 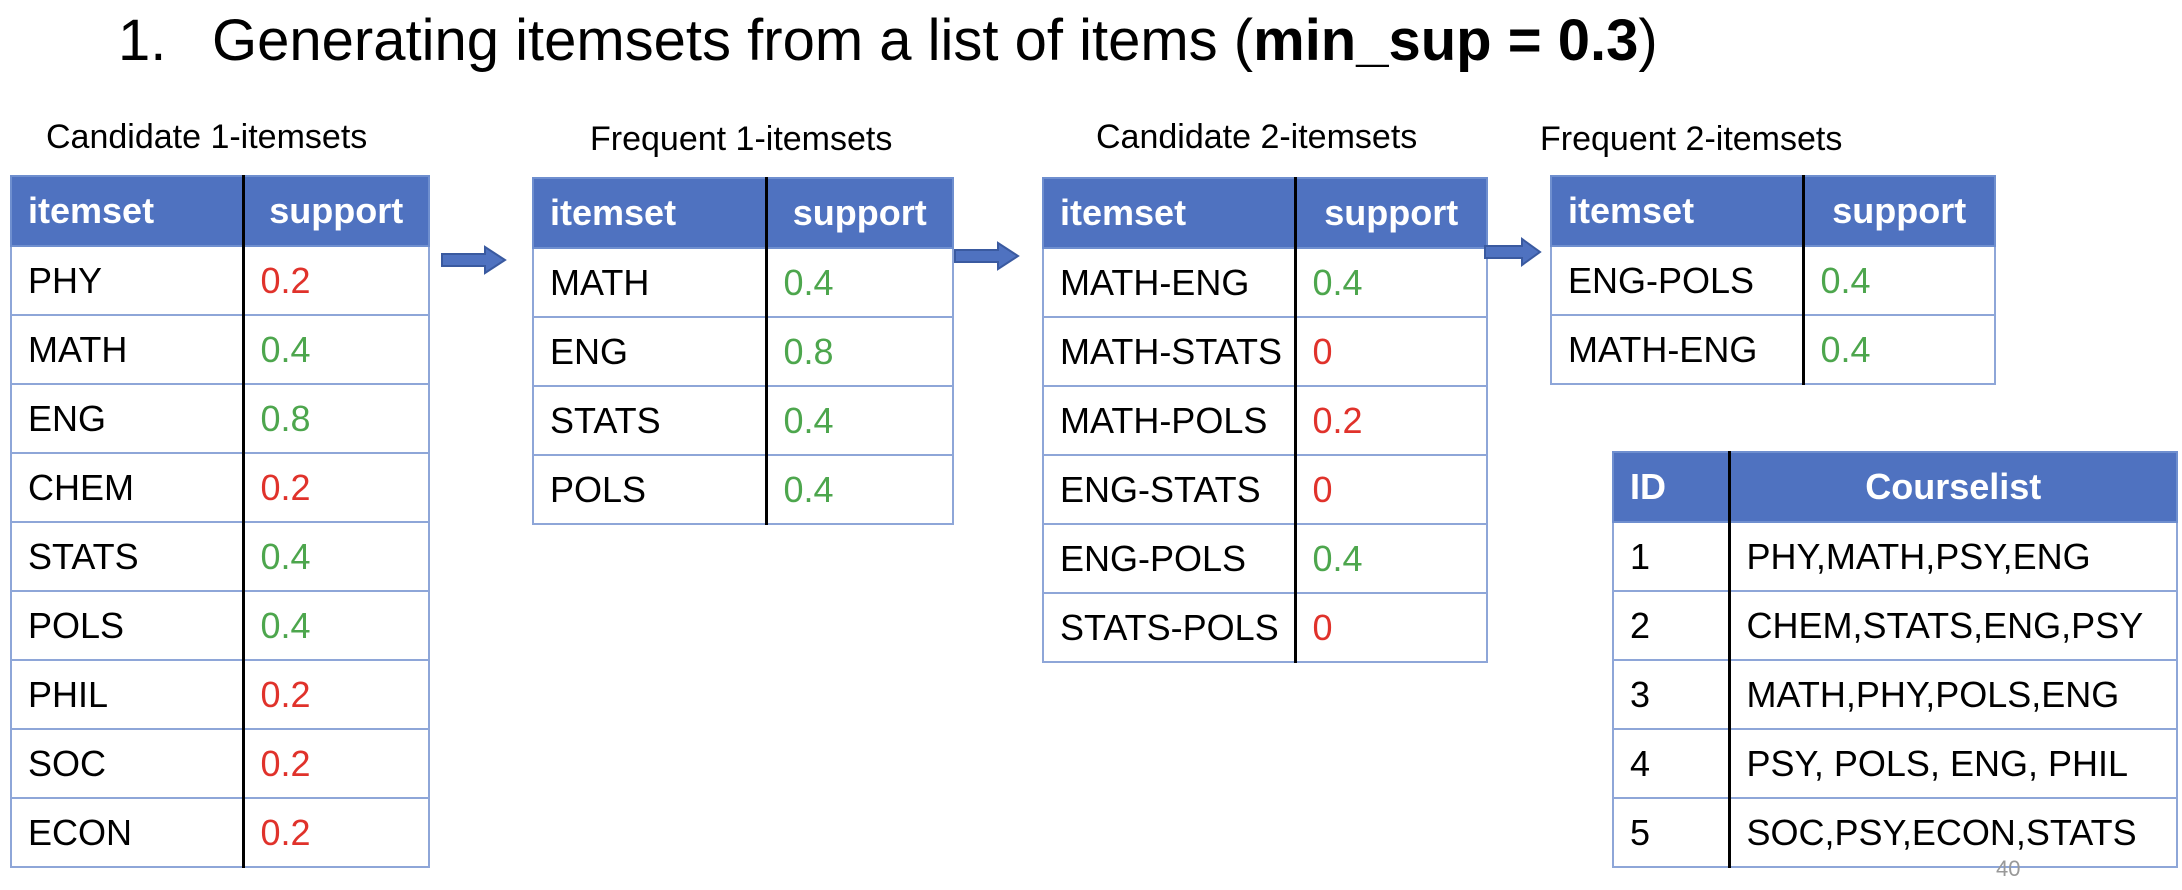 I want to click on course-id-cell: 4, so click(x=1671, y=763).